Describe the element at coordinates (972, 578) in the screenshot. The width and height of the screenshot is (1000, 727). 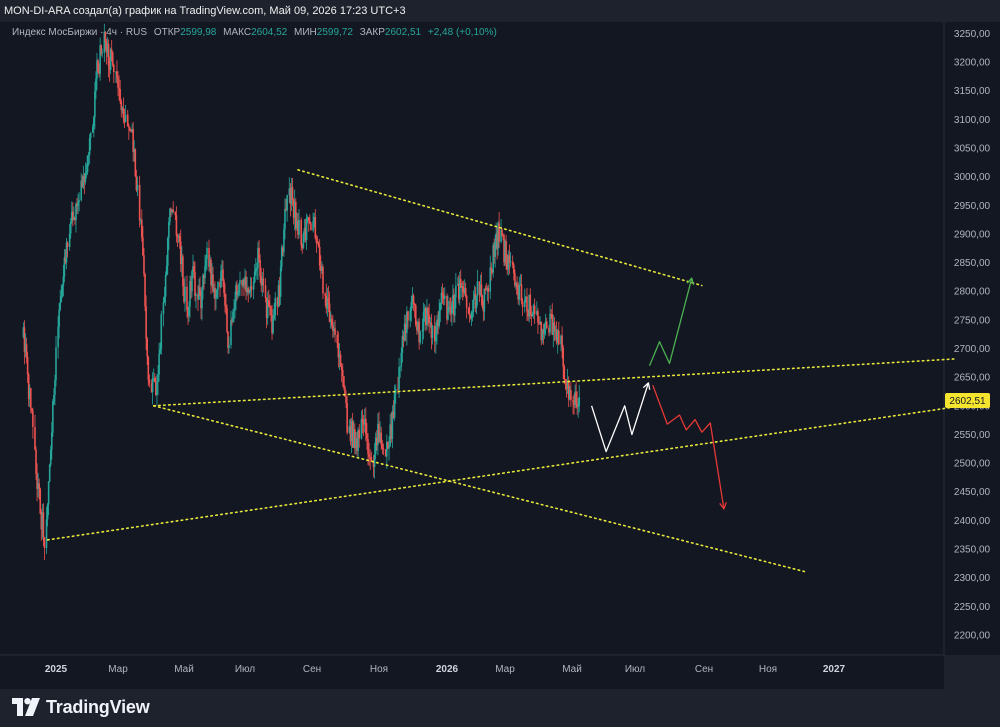
I see `price-tick-label: 2300,00` at that location.